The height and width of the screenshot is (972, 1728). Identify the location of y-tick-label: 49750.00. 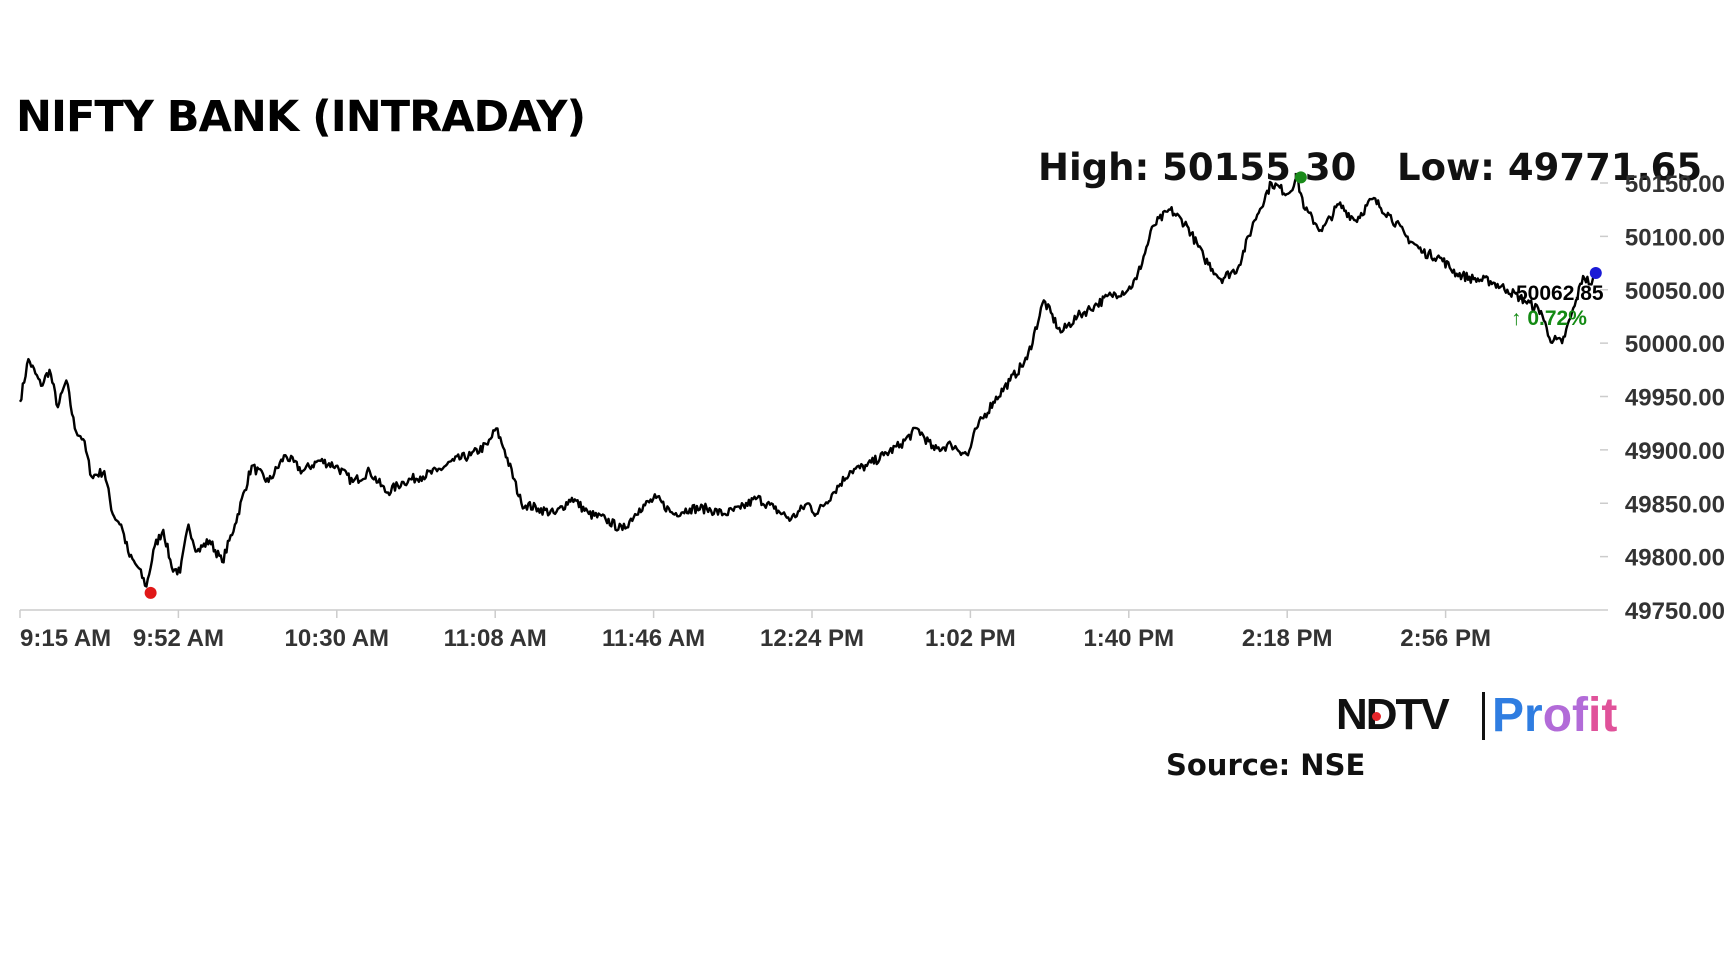
(1675, 611).